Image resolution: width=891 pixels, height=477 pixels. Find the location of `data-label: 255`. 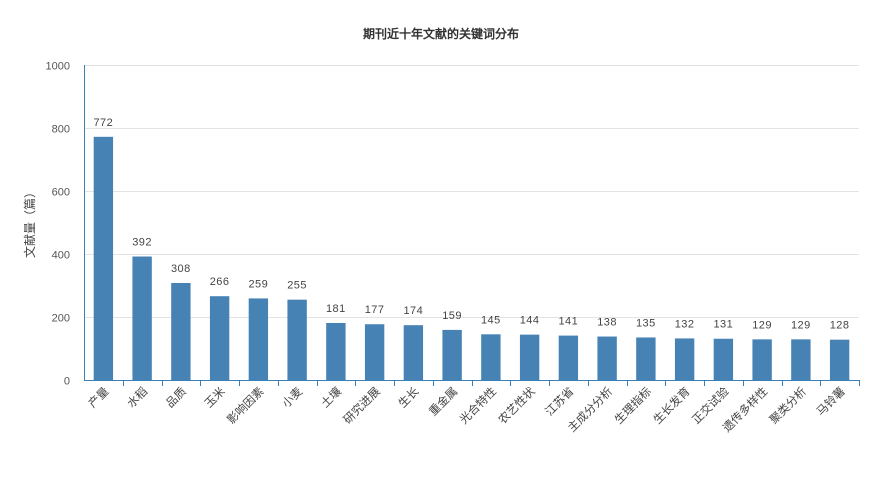

data-label: 255 is located at coordinates (297, 286).